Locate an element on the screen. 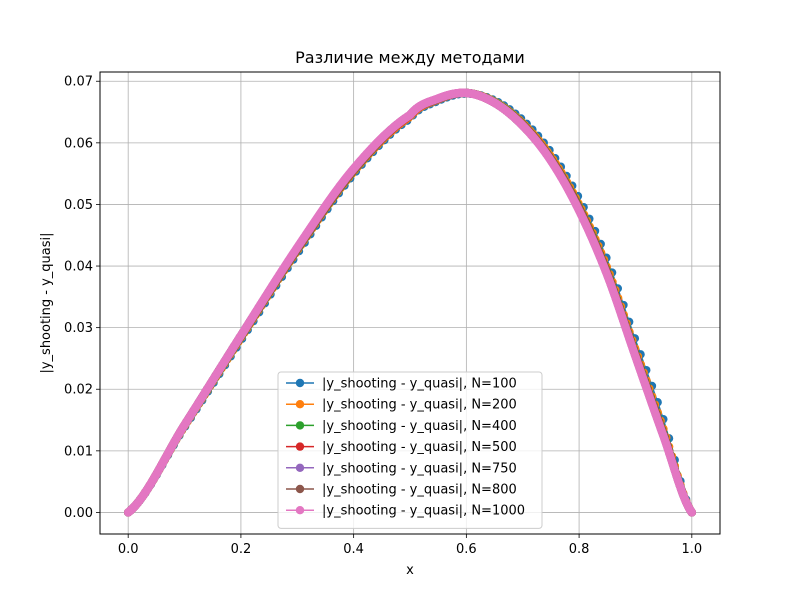 Image resolution: width=800 pixels, height=600 pixels. legend-item: |y_shooting - y_quasi|, N=400 is located at coordinates (401, 426).